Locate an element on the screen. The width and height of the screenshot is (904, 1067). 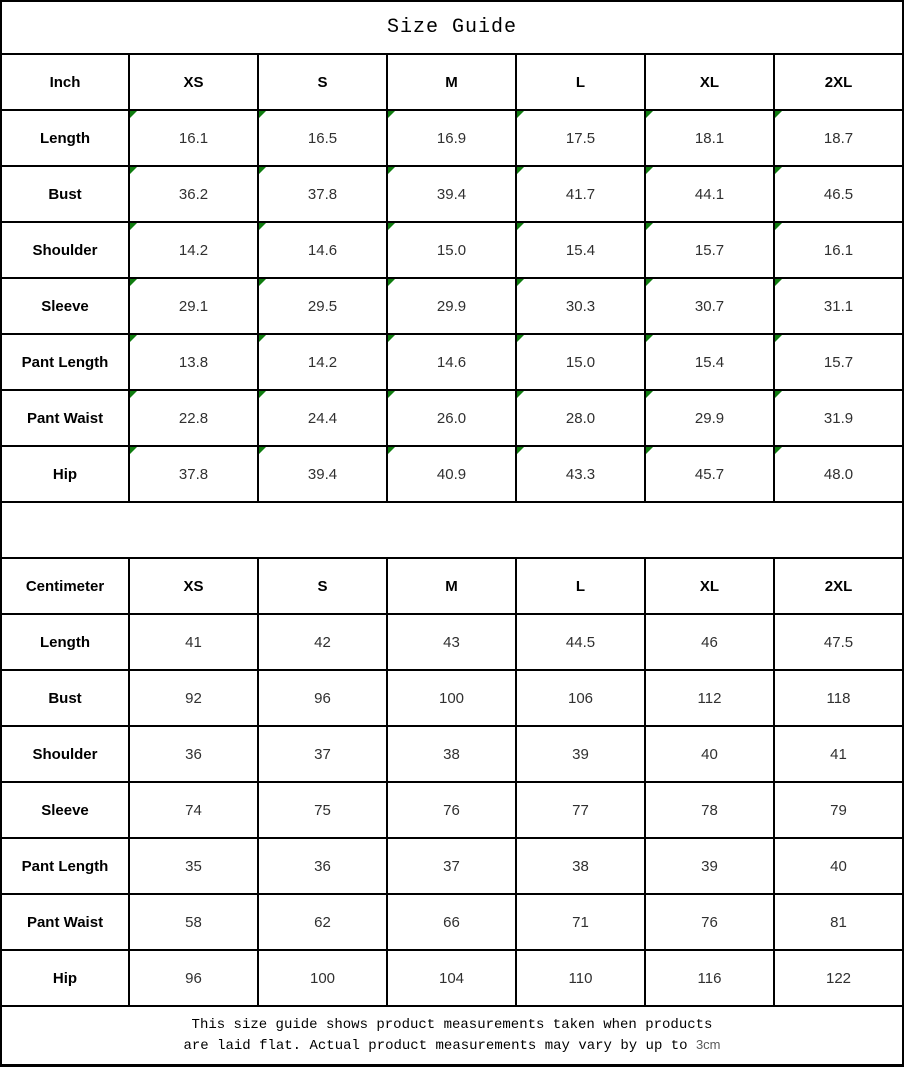
size-value: 112 is located at coordinates (709, 698).